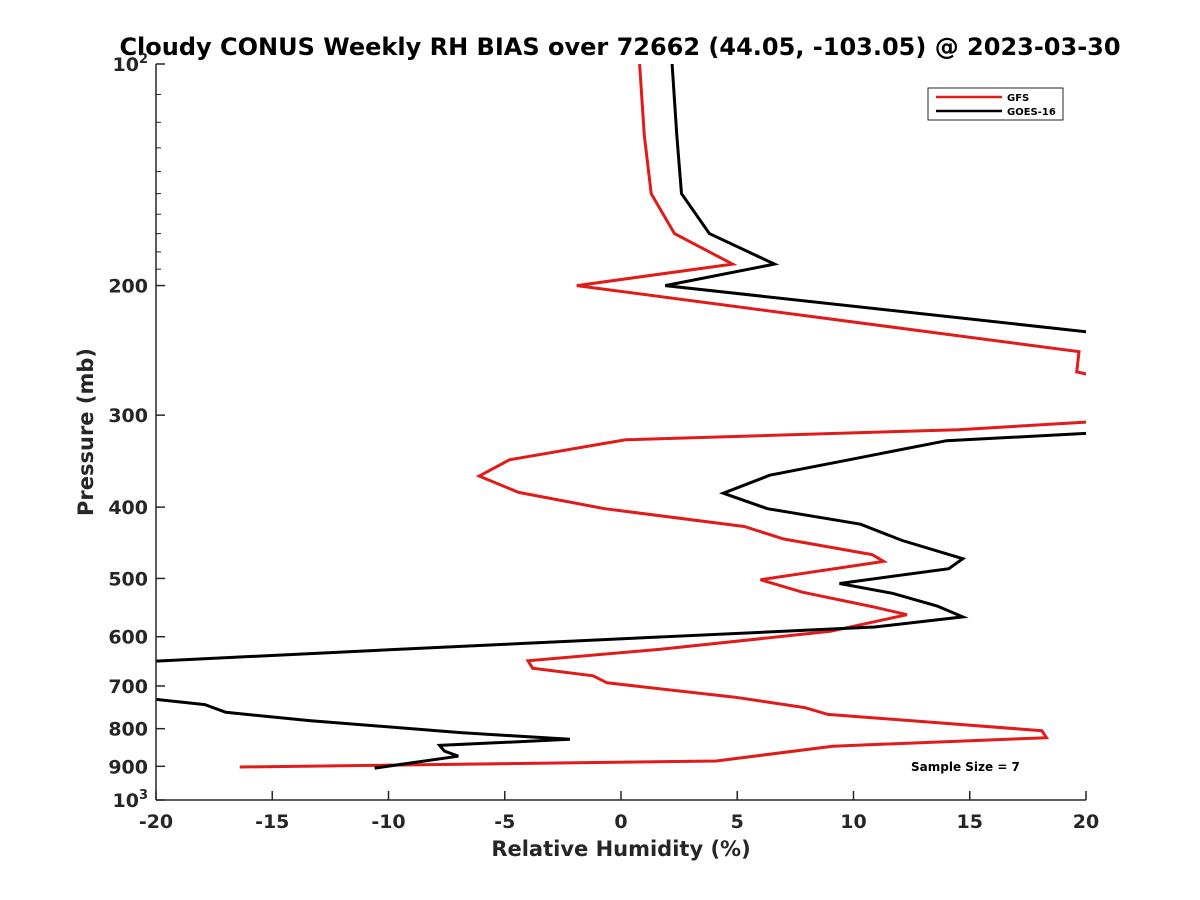 This screenshot has height=900, width=1200. I want to click on legend-label-goes16: GOES-16, so click(1031, 112).